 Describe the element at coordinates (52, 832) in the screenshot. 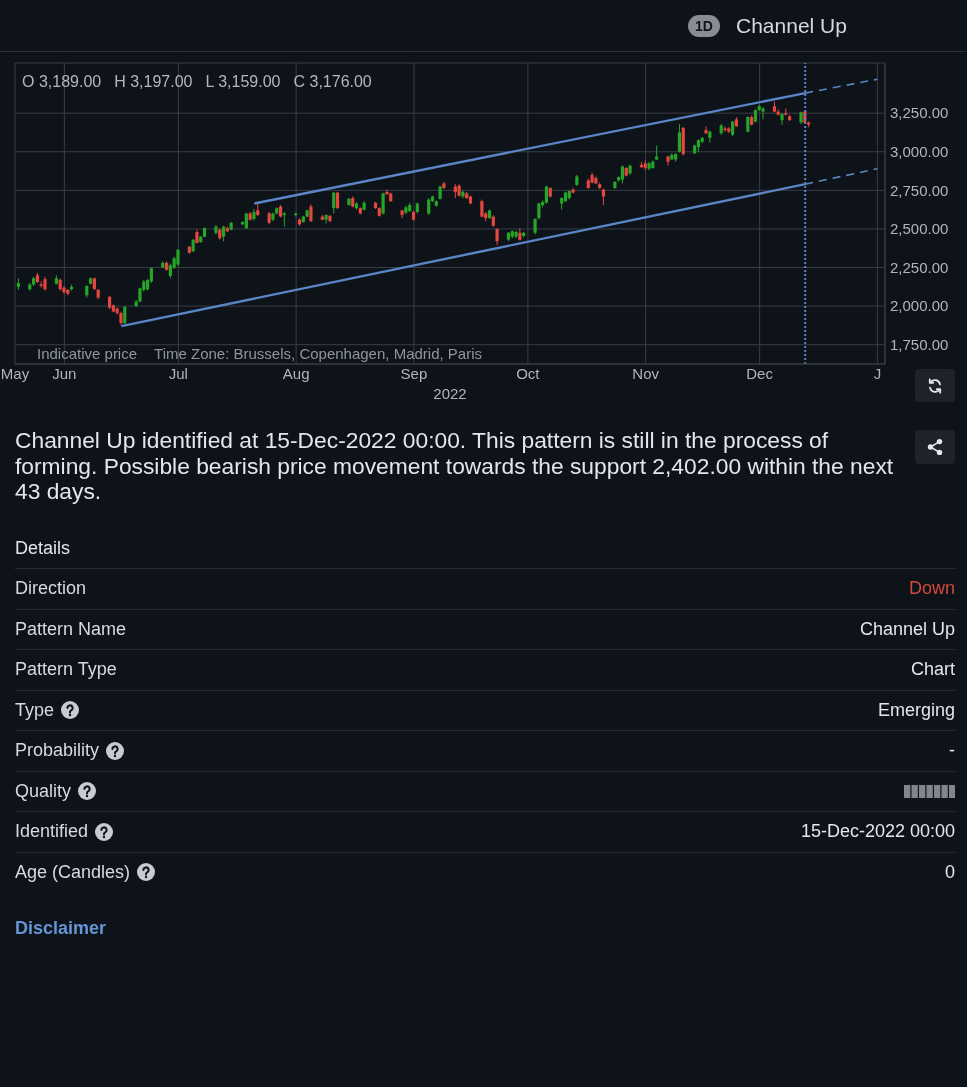

I see `text: Identified` at that location.